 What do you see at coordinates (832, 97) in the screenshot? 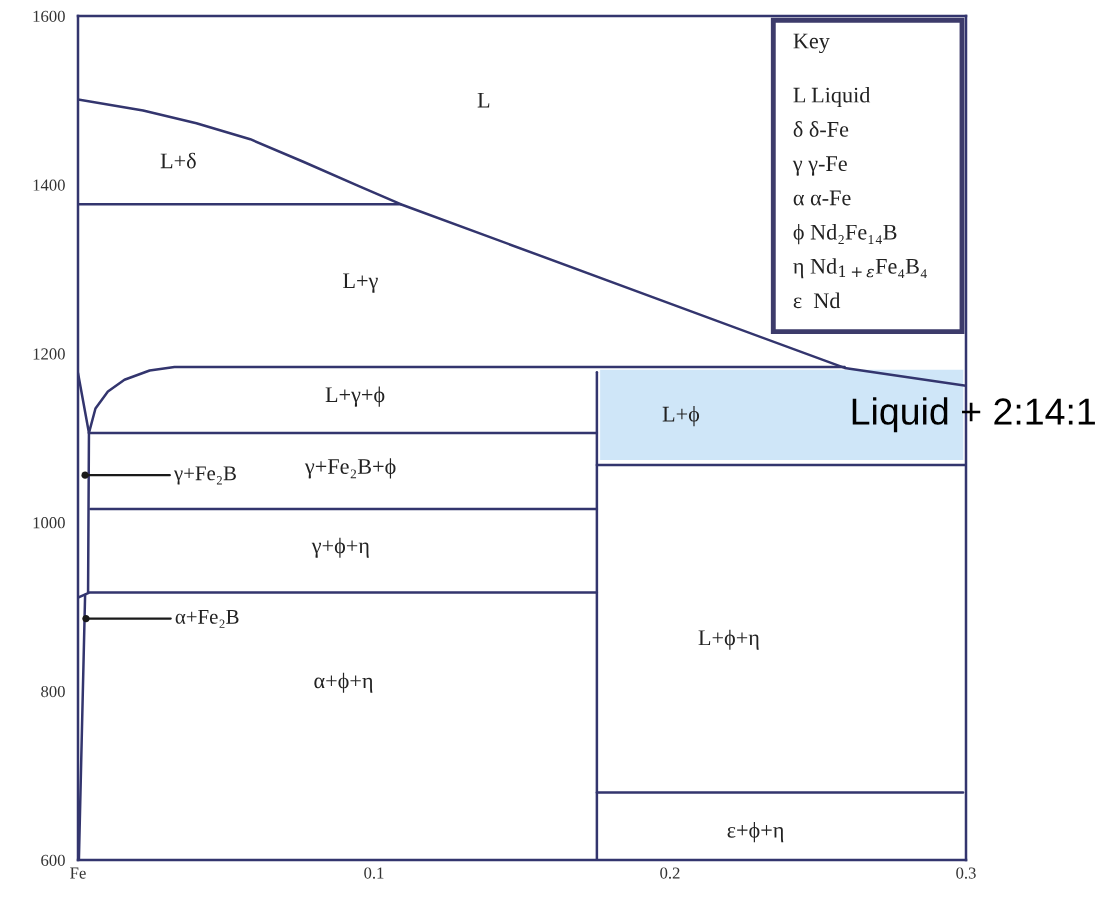
I see `annotation: L Liquid` at bounding box center [832, 97].